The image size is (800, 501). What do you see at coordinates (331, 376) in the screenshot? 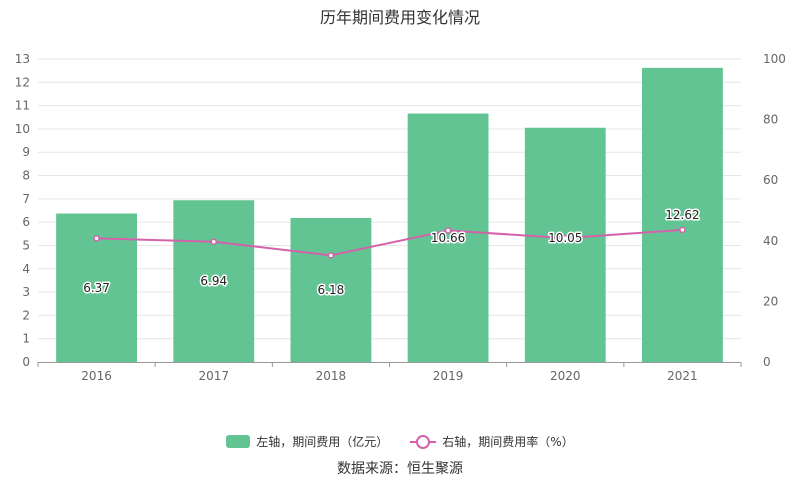
I see `x-tick-label: 2018` at bounding box center [331, 376].